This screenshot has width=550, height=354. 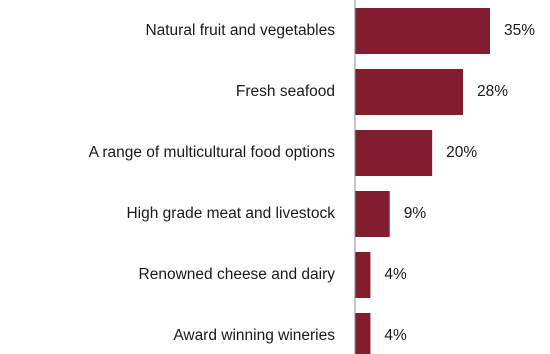 I want to click on category-label: Natural fruit and vegetables, so click(x=240, y=30).